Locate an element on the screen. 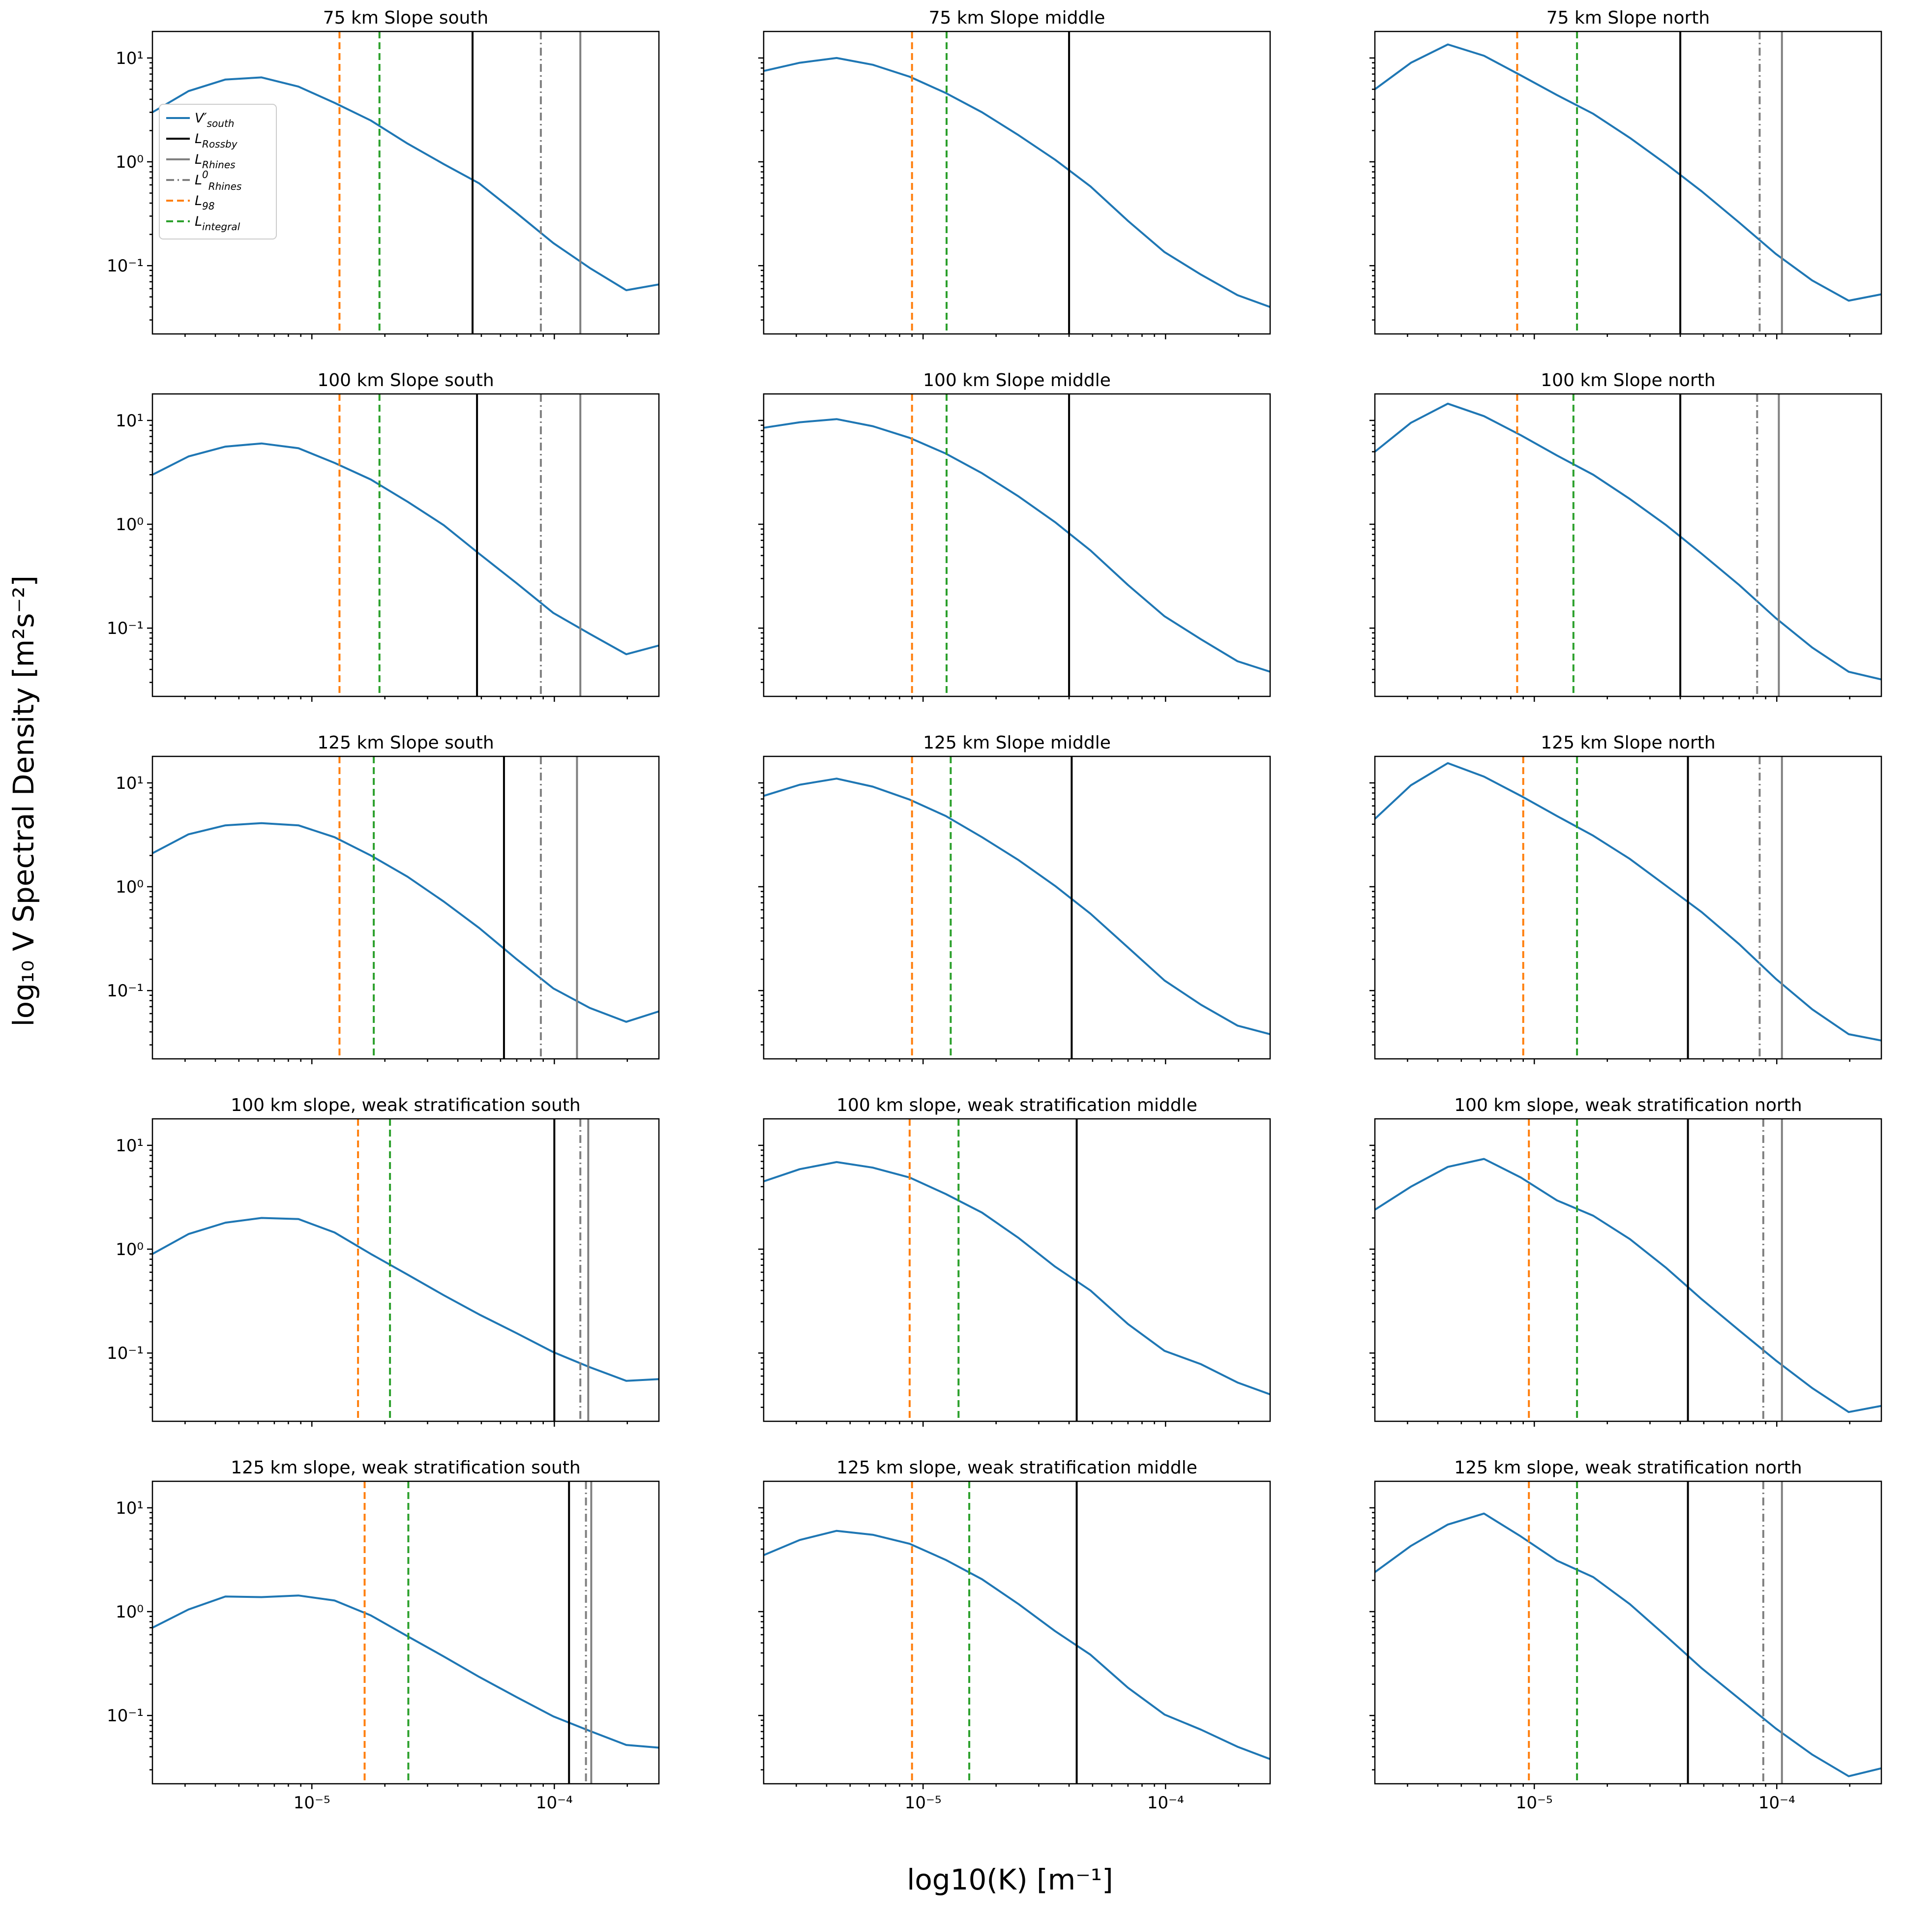 The height and width of the screenshot is (1919, 1932). subplot-title: 100 km slope, weak stratification north is located at coordinates (1628, 1105).